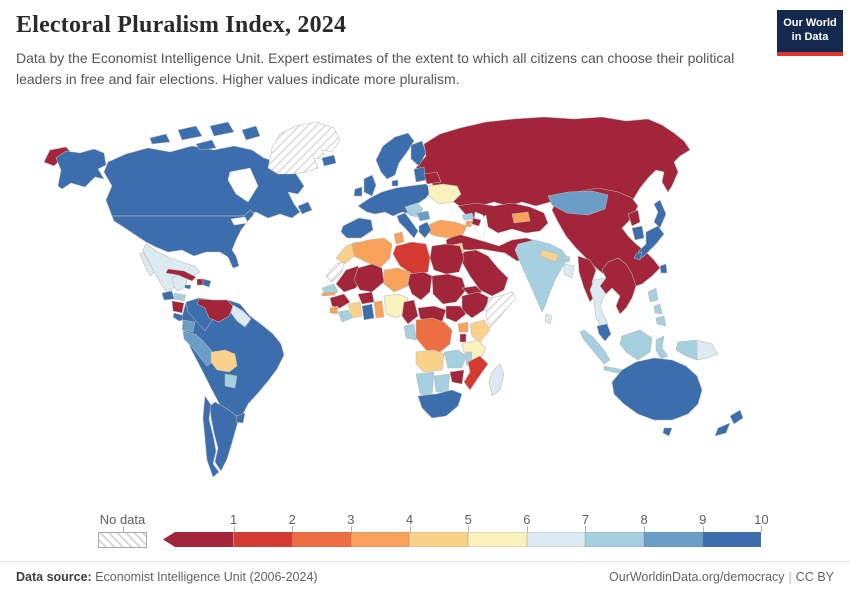 The width and height of the screenshot is (850, 600). Describe the element at coordinates (305, 208) in the screenshot. I see `country-canada-newfoundland` at that location.